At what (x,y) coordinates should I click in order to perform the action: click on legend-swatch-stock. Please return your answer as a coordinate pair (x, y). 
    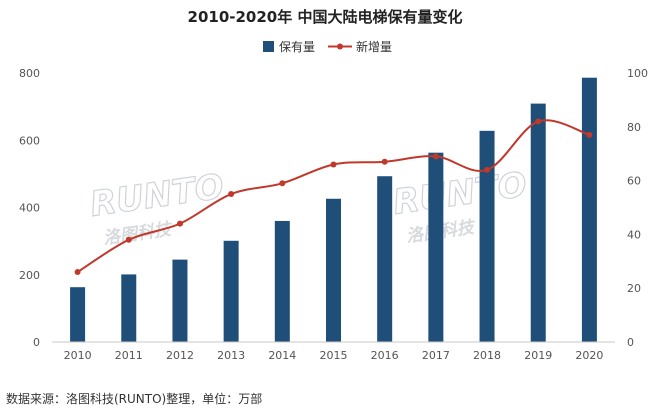
    Looking at the image, I should click on (268, 46).